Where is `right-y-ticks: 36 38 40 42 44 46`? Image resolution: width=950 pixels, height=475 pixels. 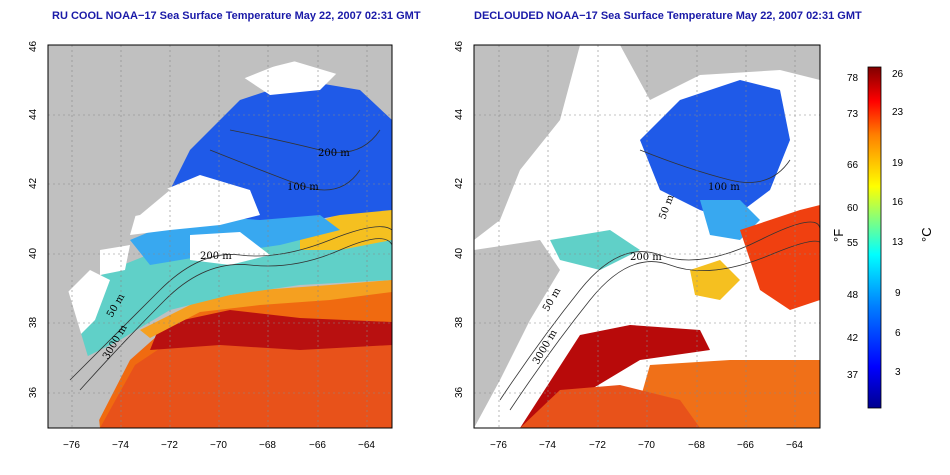 right-y-ticks: 36 38 40 42 44 46 is located at coordinates (459, 219).